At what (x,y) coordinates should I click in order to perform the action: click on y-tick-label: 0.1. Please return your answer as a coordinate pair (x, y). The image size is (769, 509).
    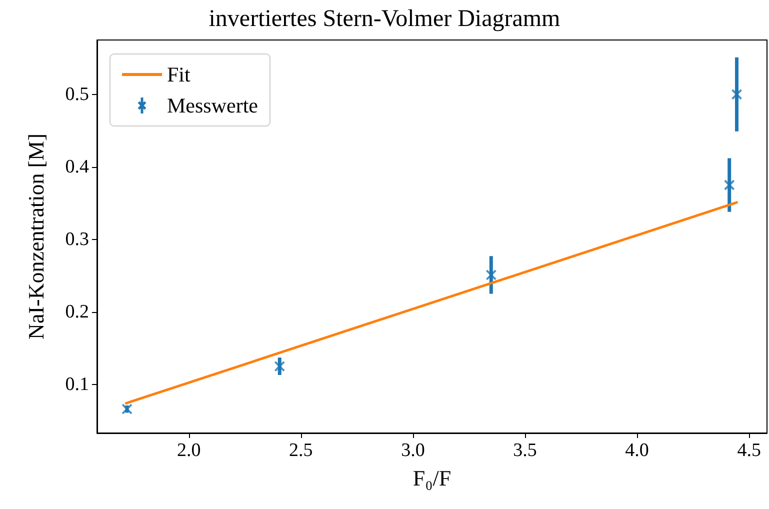
    Looking at the image, I should click on (77, 384).